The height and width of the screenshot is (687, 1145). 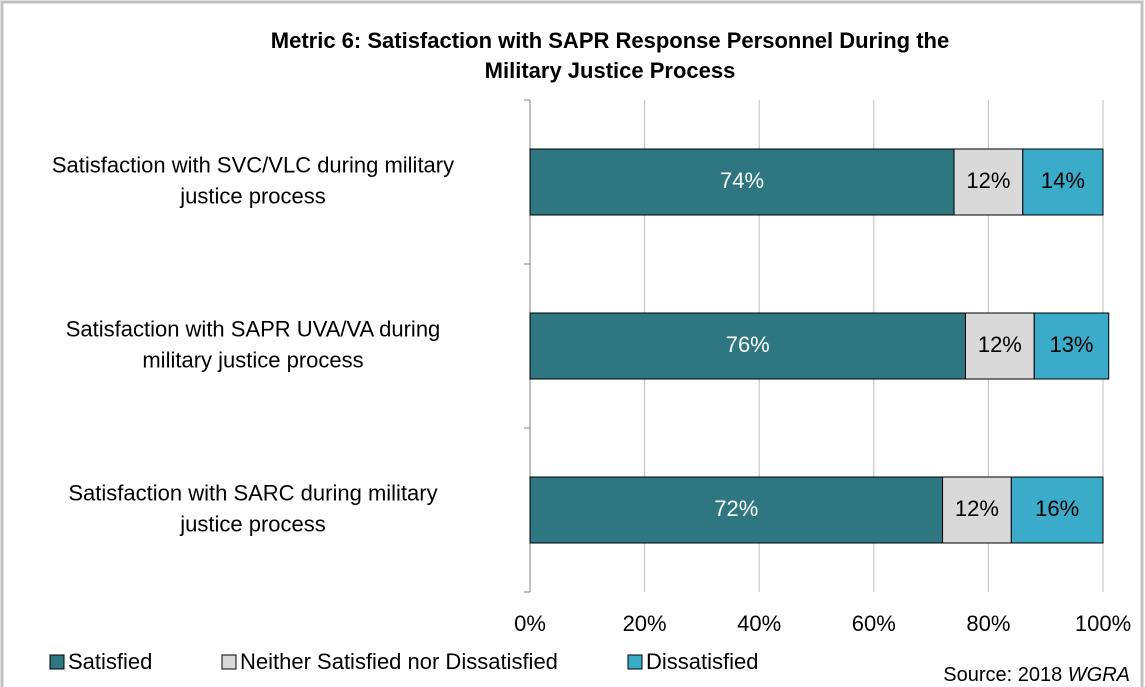 What do you see at coordinates (1099, 675) in the screenshot?
I see `source-italic: WGRA` at bounding box center [1099, 675].